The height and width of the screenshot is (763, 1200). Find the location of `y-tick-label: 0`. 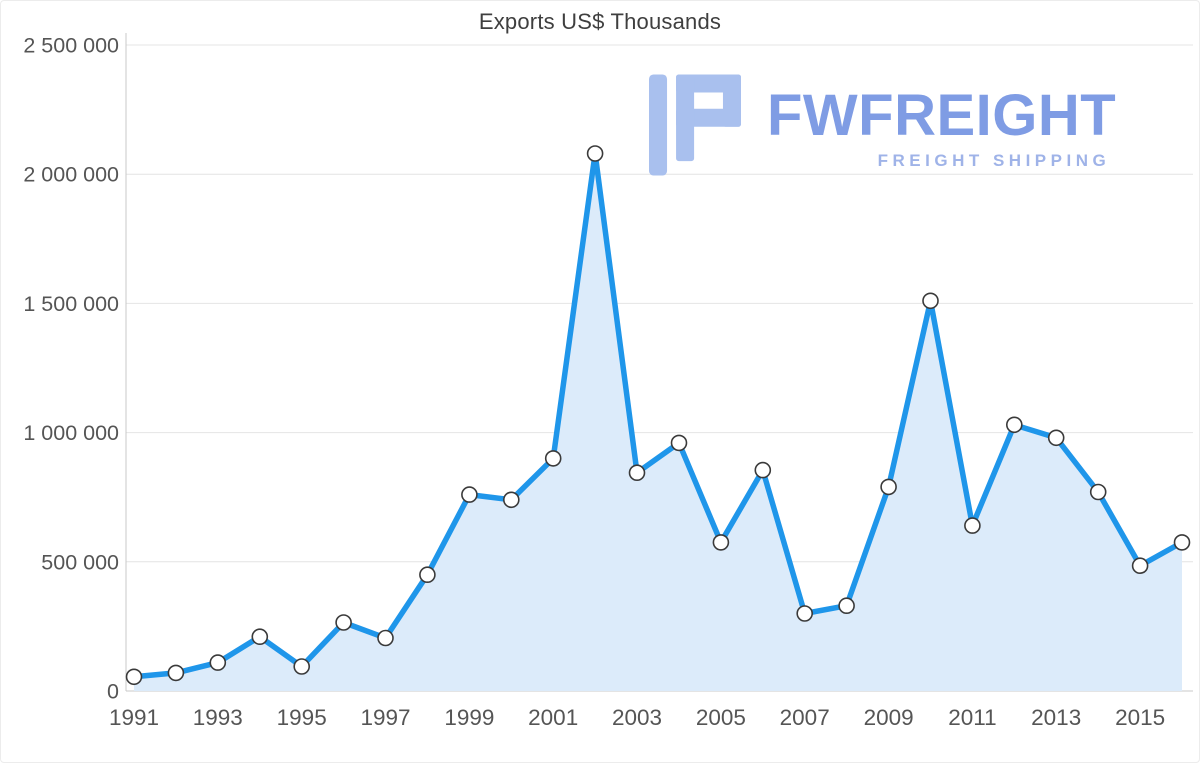

y-tick-label: 0 is located at coordinates (113, 692).